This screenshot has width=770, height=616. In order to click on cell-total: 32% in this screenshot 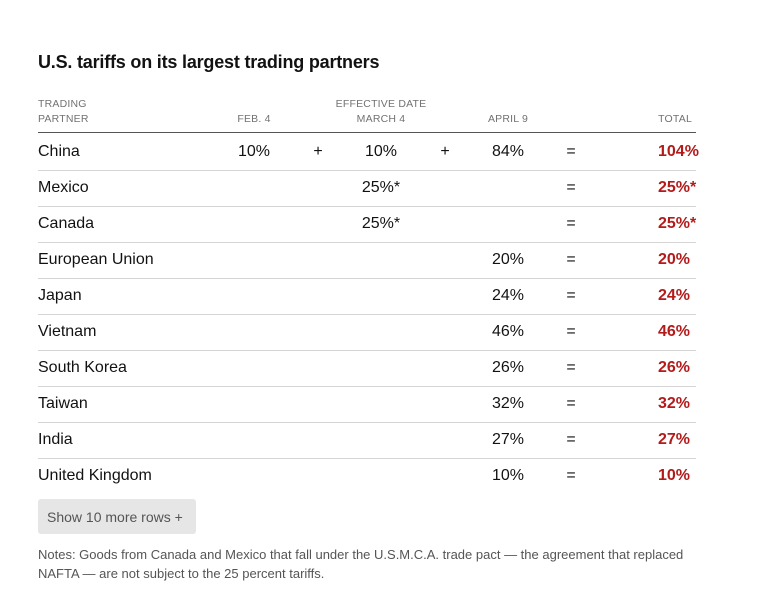, I will do `click(674, 403)`.